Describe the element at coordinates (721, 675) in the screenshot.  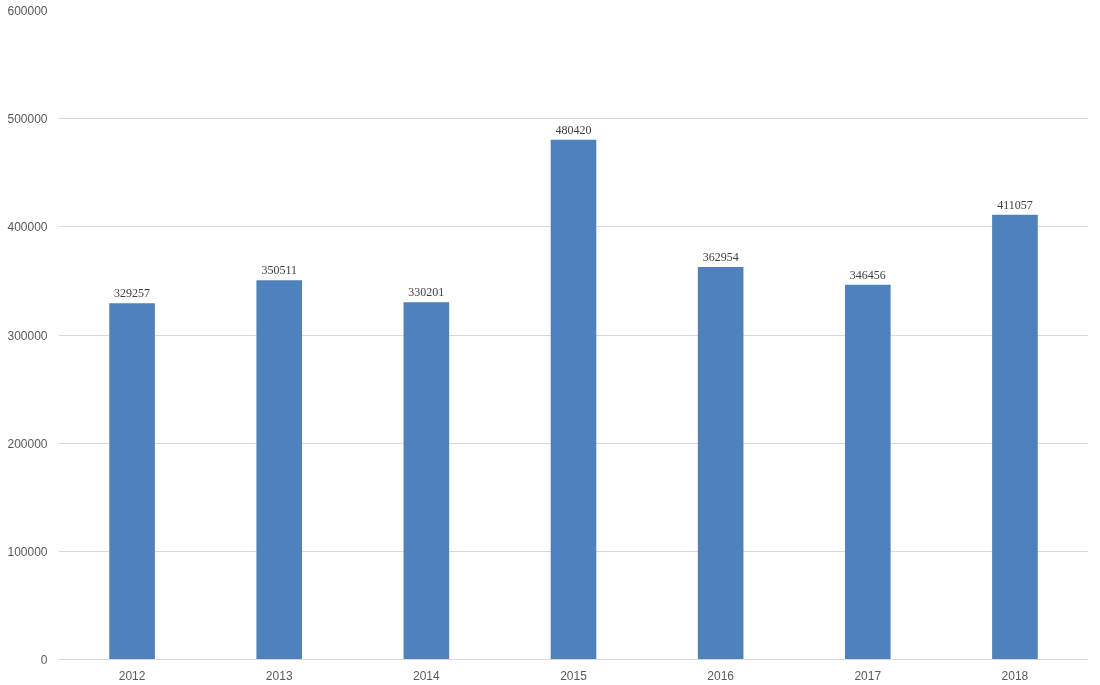
I see `x-tick-label: 2016` at that location.